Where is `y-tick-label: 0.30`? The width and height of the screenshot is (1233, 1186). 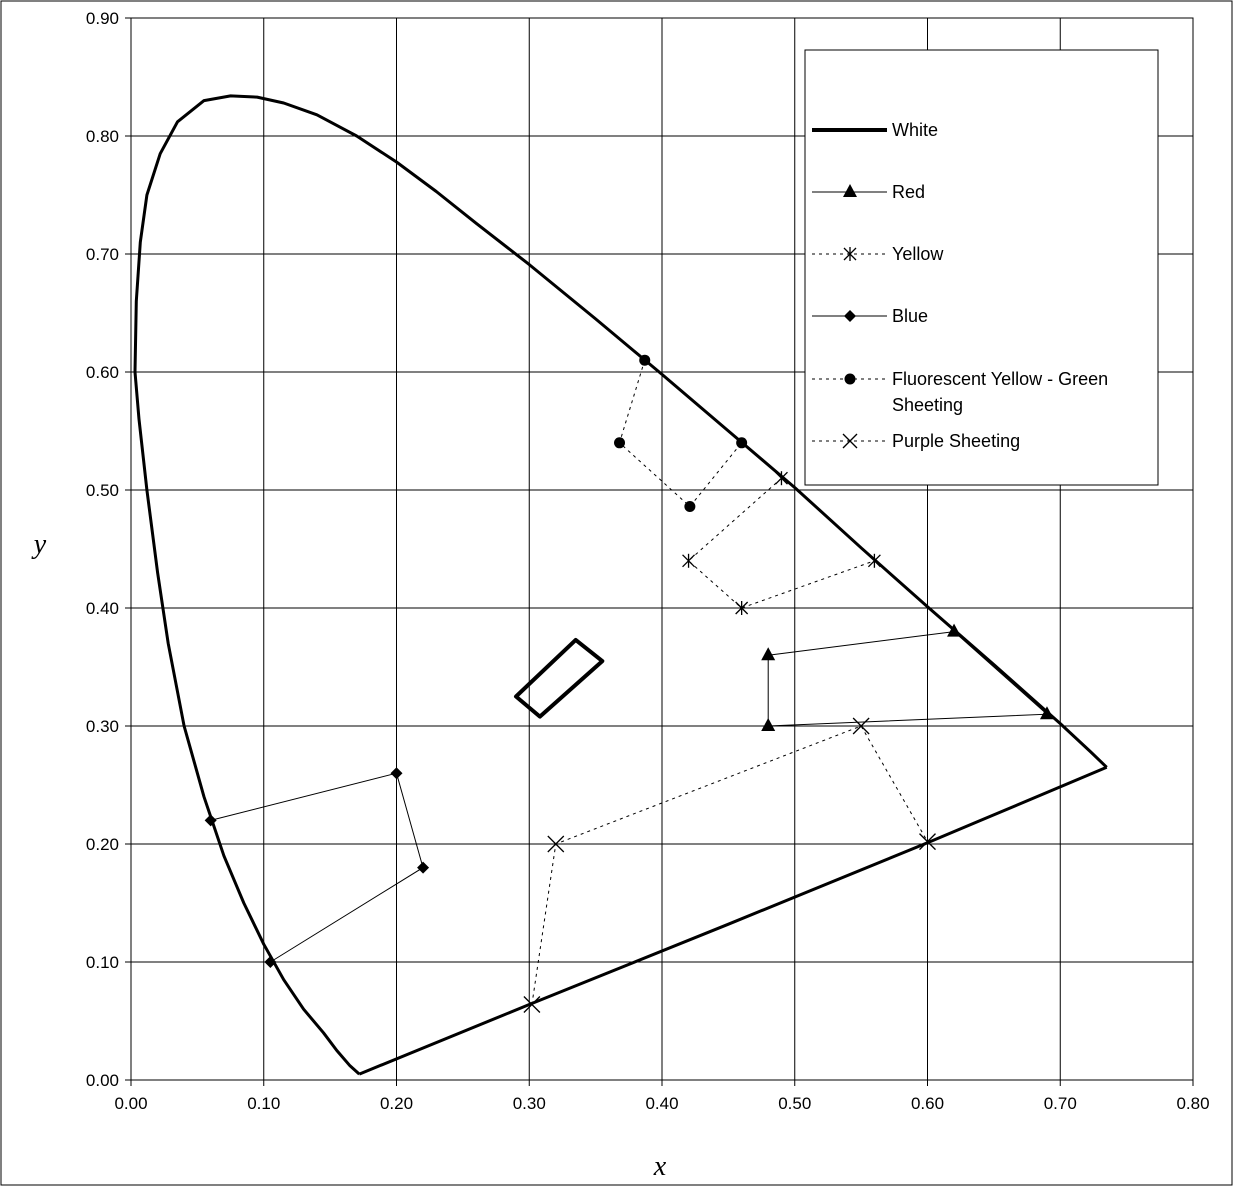
y-tick-label: 0.30 is located at coordinates (102, 726).